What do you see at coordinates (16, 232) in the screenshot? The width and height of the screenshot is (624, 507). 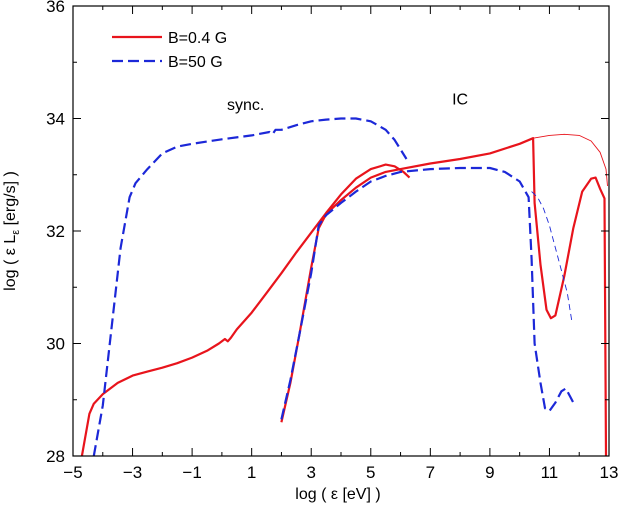 I see `y-axis-label-subscript: ε` at bounding box center [16, 232].